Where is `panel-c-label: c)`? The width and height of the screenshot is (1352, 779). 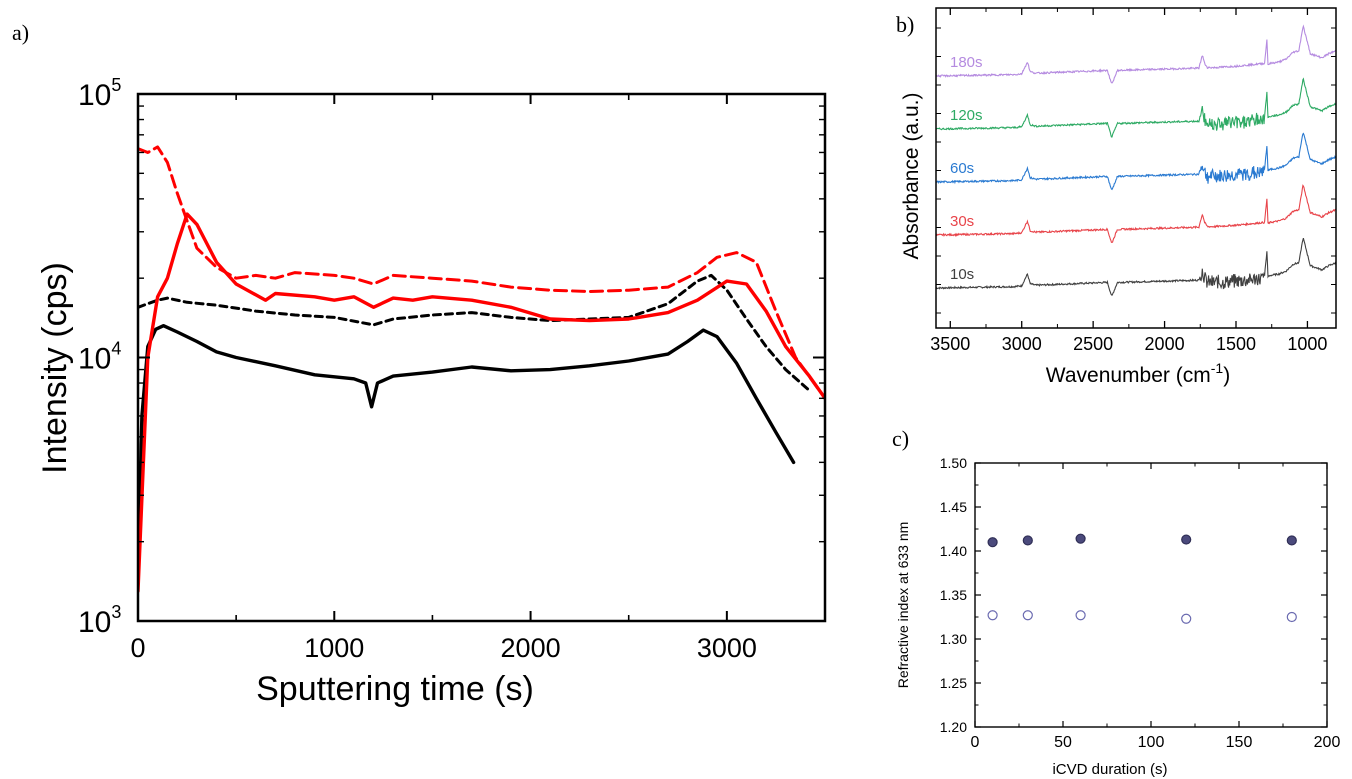
panel-c-label: c) is located at coordinates (900, 438).